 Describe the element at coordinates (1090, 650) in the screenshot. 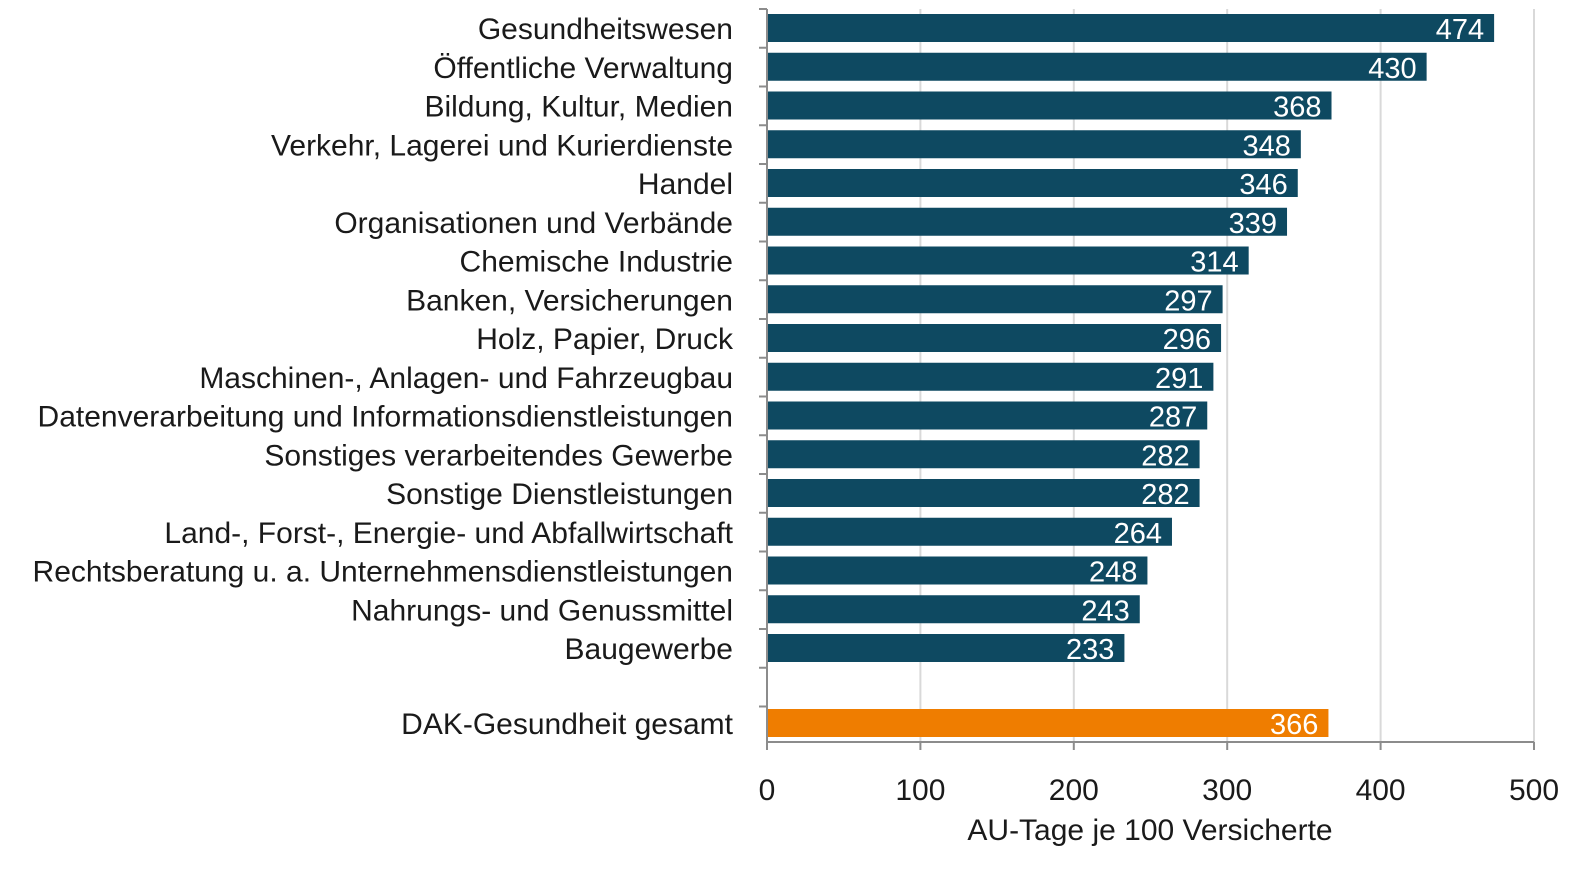

I see `bar-value-label: 233` at that location.